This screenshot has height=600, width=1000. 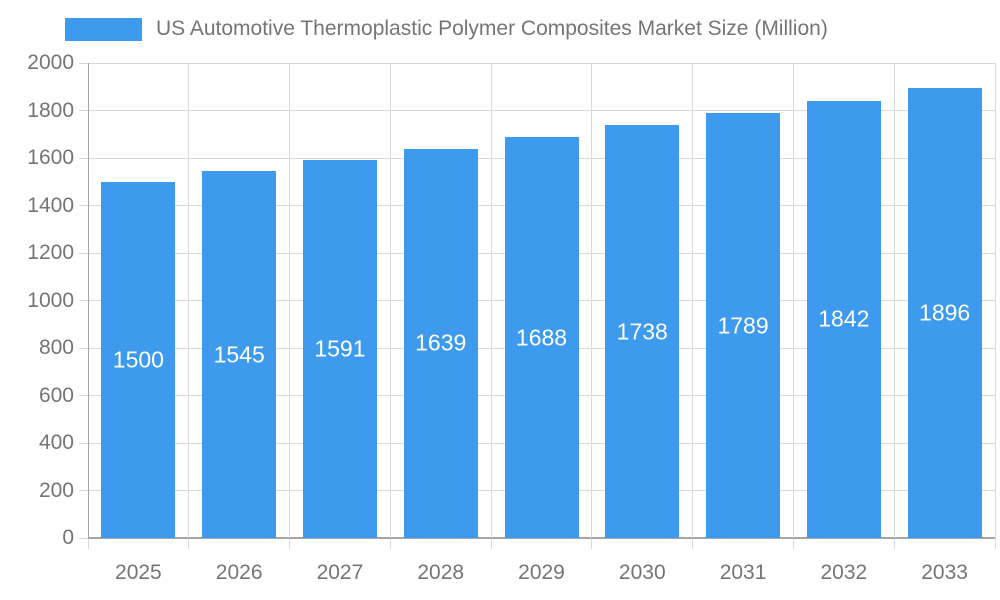 I want to click on bar-2031: 1789, so click(x=743, y=325).